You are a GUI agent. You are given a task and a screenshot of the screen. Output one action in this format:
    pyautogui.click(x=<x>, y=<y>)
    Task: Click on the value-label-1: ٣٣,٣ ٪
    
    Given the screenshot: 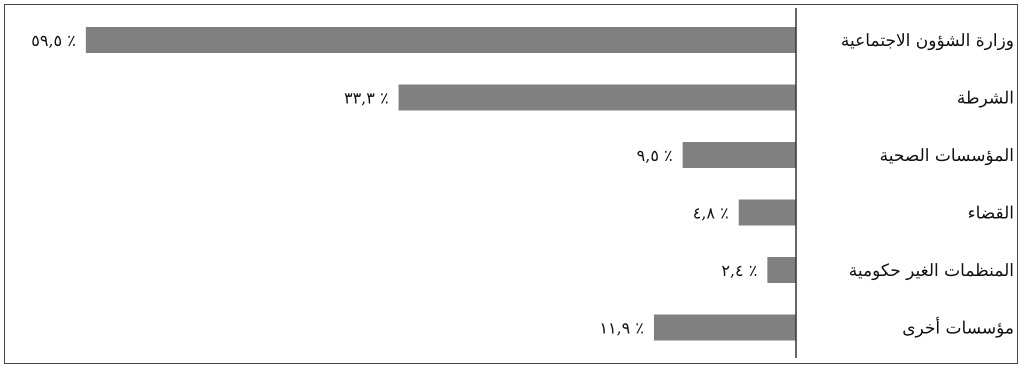 What is the action you would take?
    pyautogui.click(x=366, y=98)
    